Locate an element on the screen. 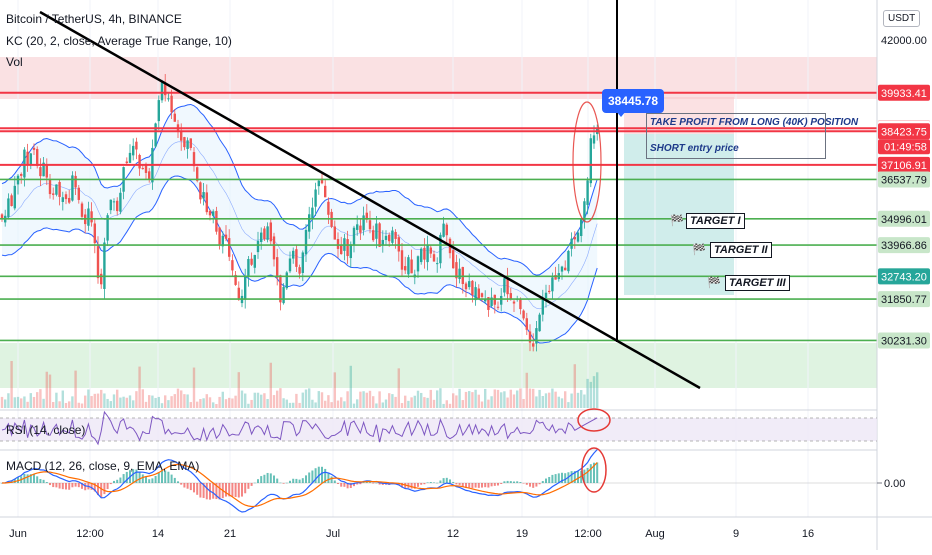  price-axis-label: 37106.91 is located at coordinates (904, 164).